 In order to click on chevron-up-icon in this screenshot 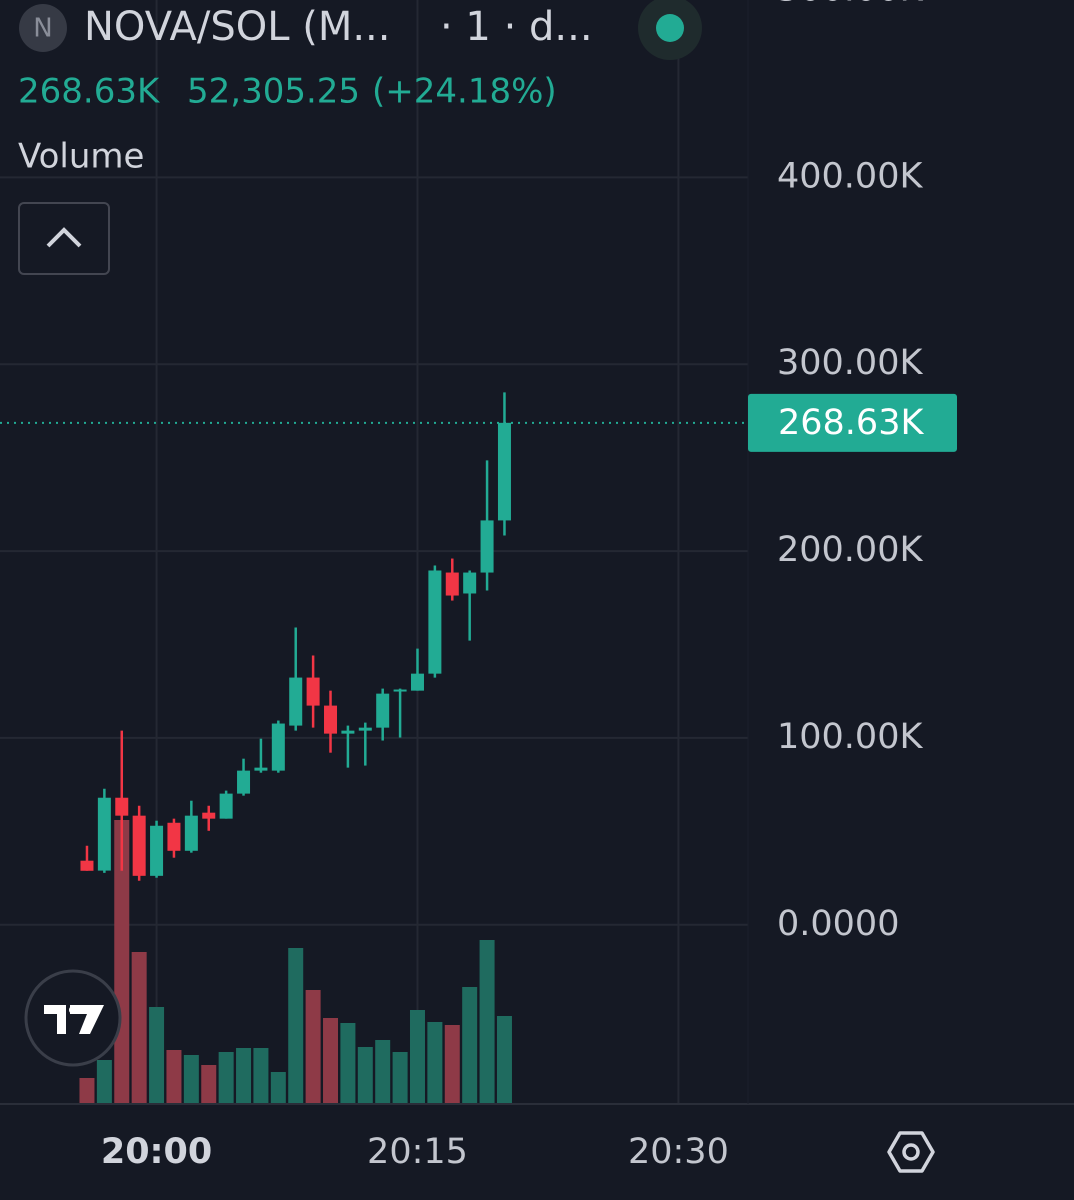, I will do `click(64, 237)`.